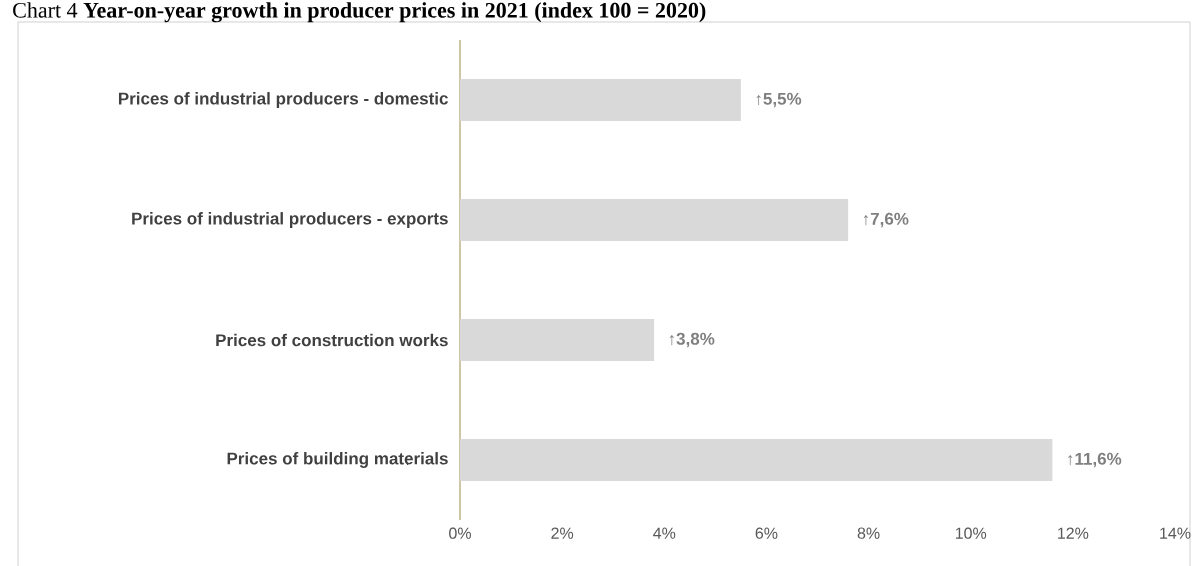  I want to click on x-tick-label: 14%, so click(1175, 533).